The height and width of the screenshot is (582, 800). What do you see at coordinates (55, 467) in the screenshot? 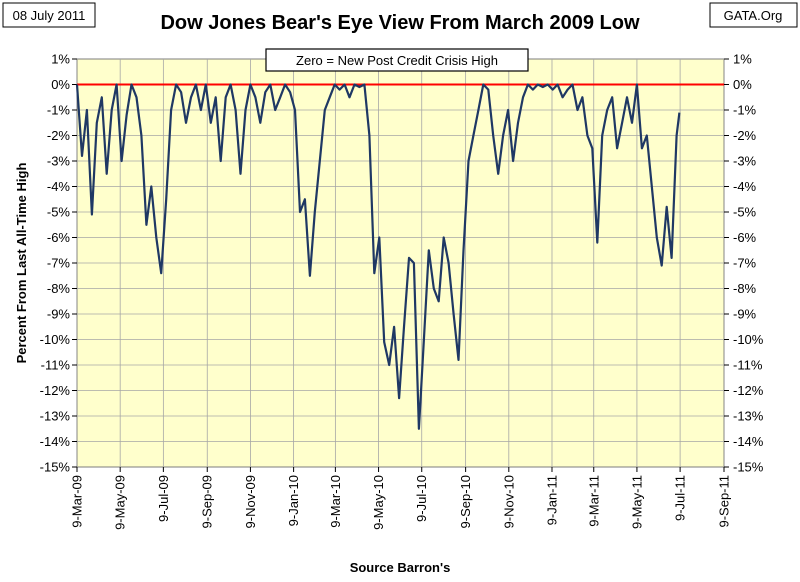
I see `y-tick-label-left: -15%` at bounding box center [55, 467].